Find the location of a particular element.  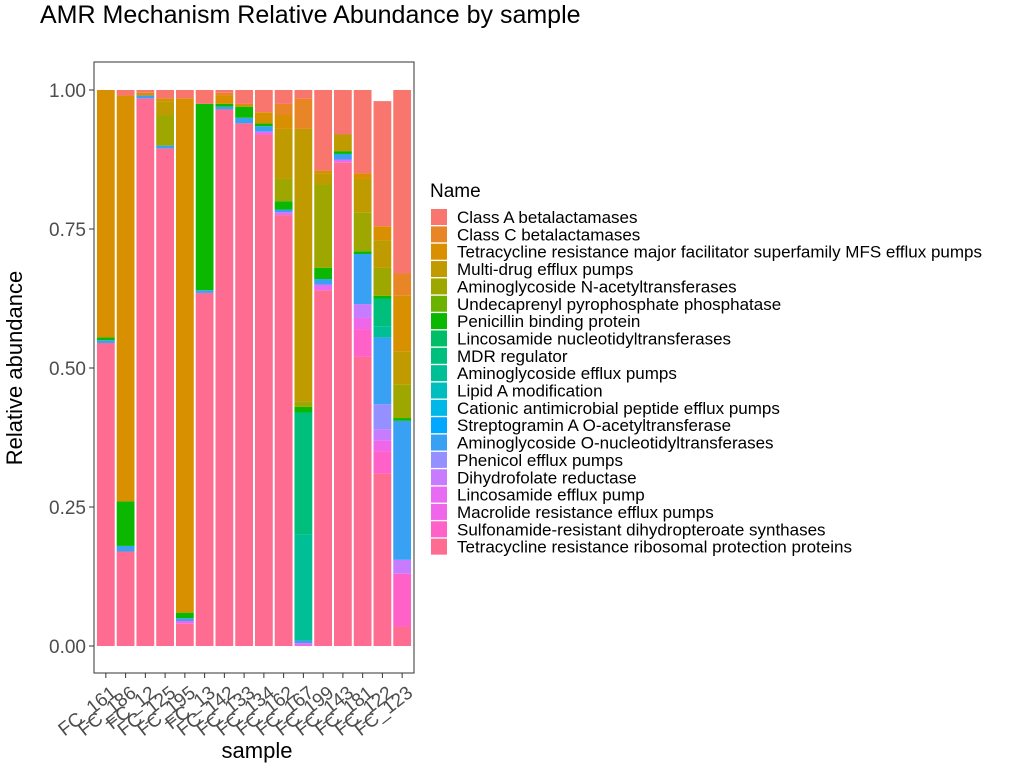

y-tick-label: 0.75 is located at coordinates (67, 230).